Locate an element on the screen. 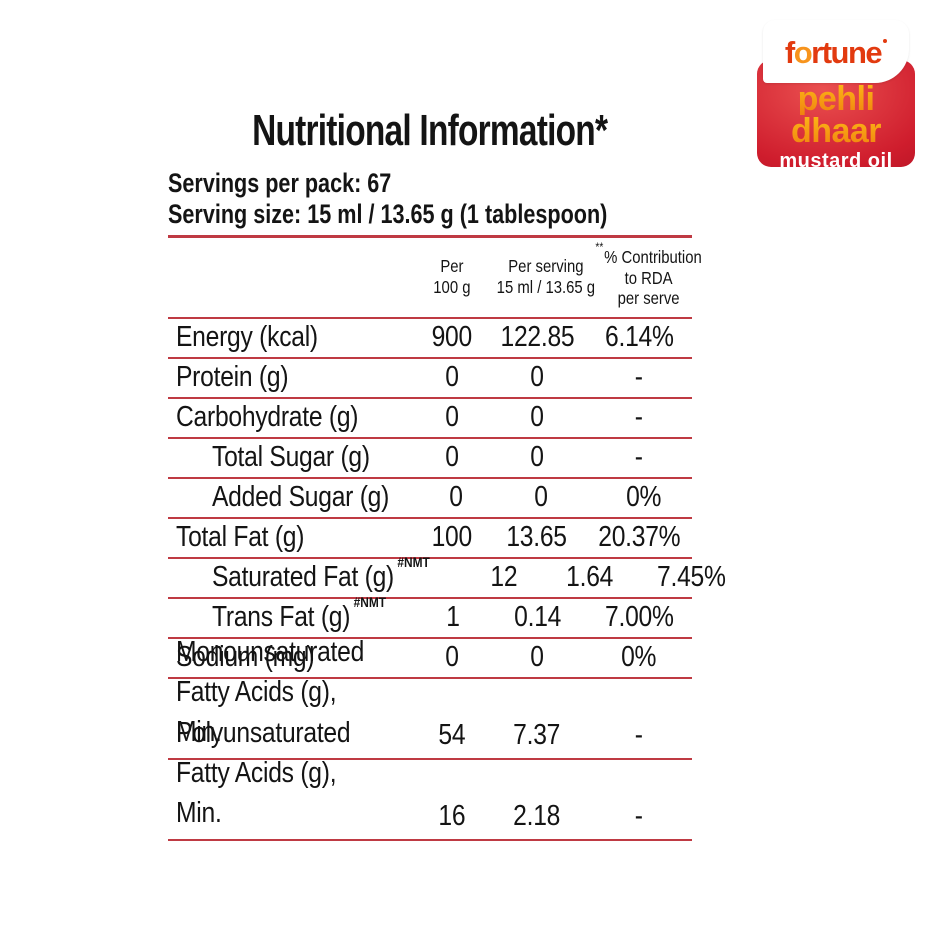  page-title-text: Nutritional Information* is located at coordinates (430, 130).